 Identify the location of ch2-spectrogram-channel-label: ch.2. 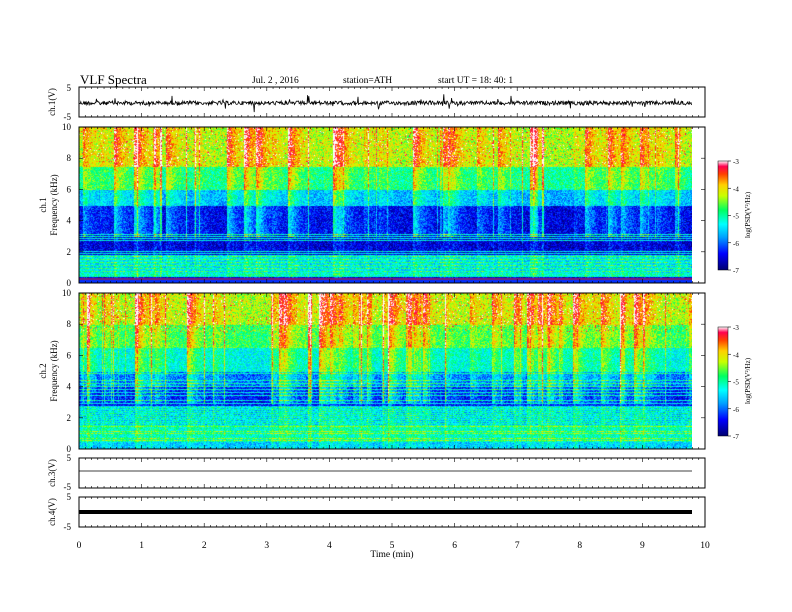
(43, 370).